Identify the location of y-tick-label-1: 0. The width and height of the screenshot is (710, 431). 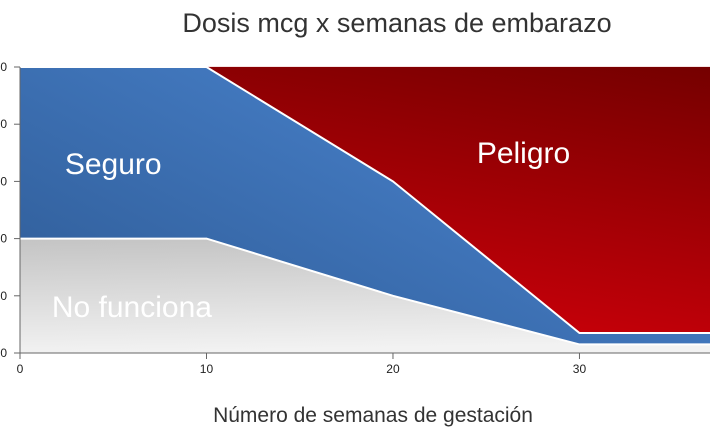
(3, 296).